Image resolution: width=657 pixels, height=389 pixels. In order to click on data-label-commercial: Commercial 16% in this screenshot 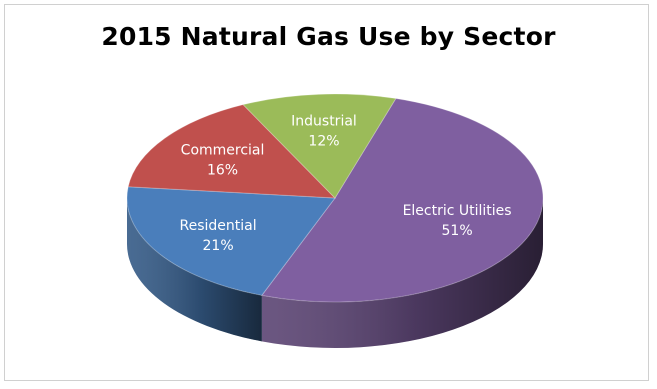, I will do `click(223, 161)`.